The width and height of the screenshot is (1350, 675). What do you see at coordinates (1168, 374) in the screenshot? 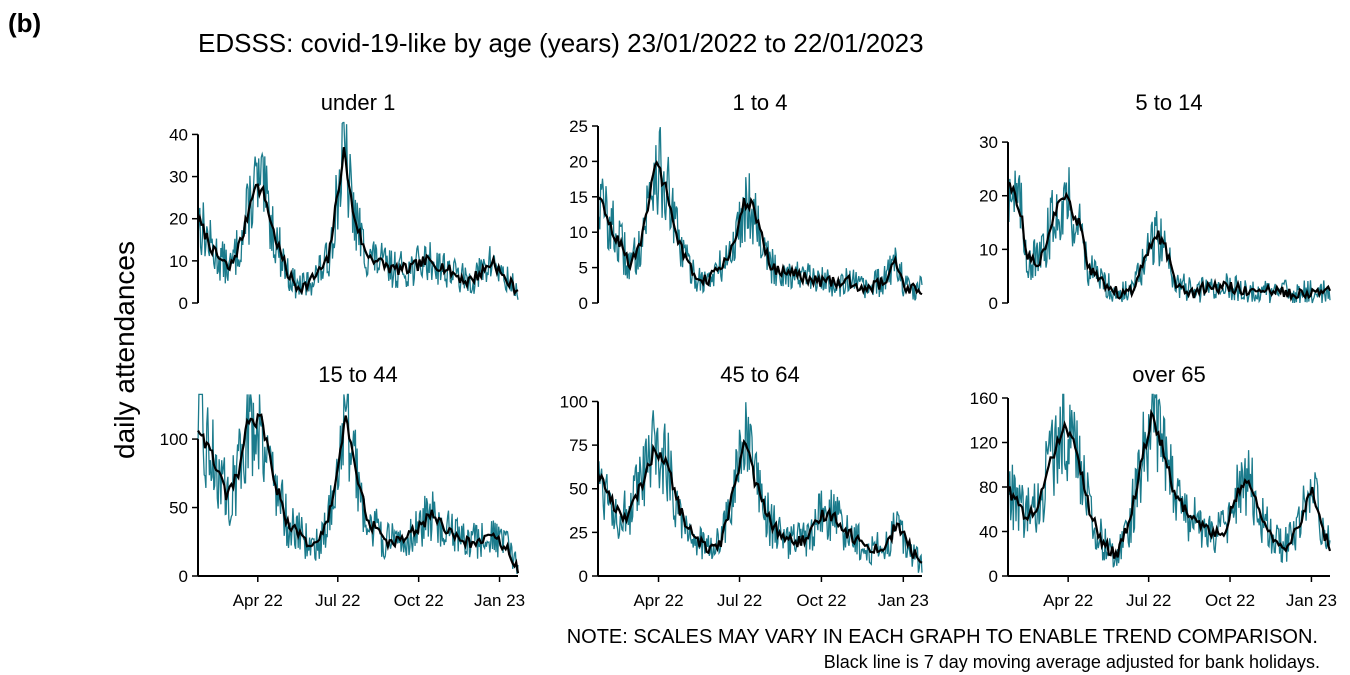
I see `panel-title: over 65` at bounding box center [1168, 374].